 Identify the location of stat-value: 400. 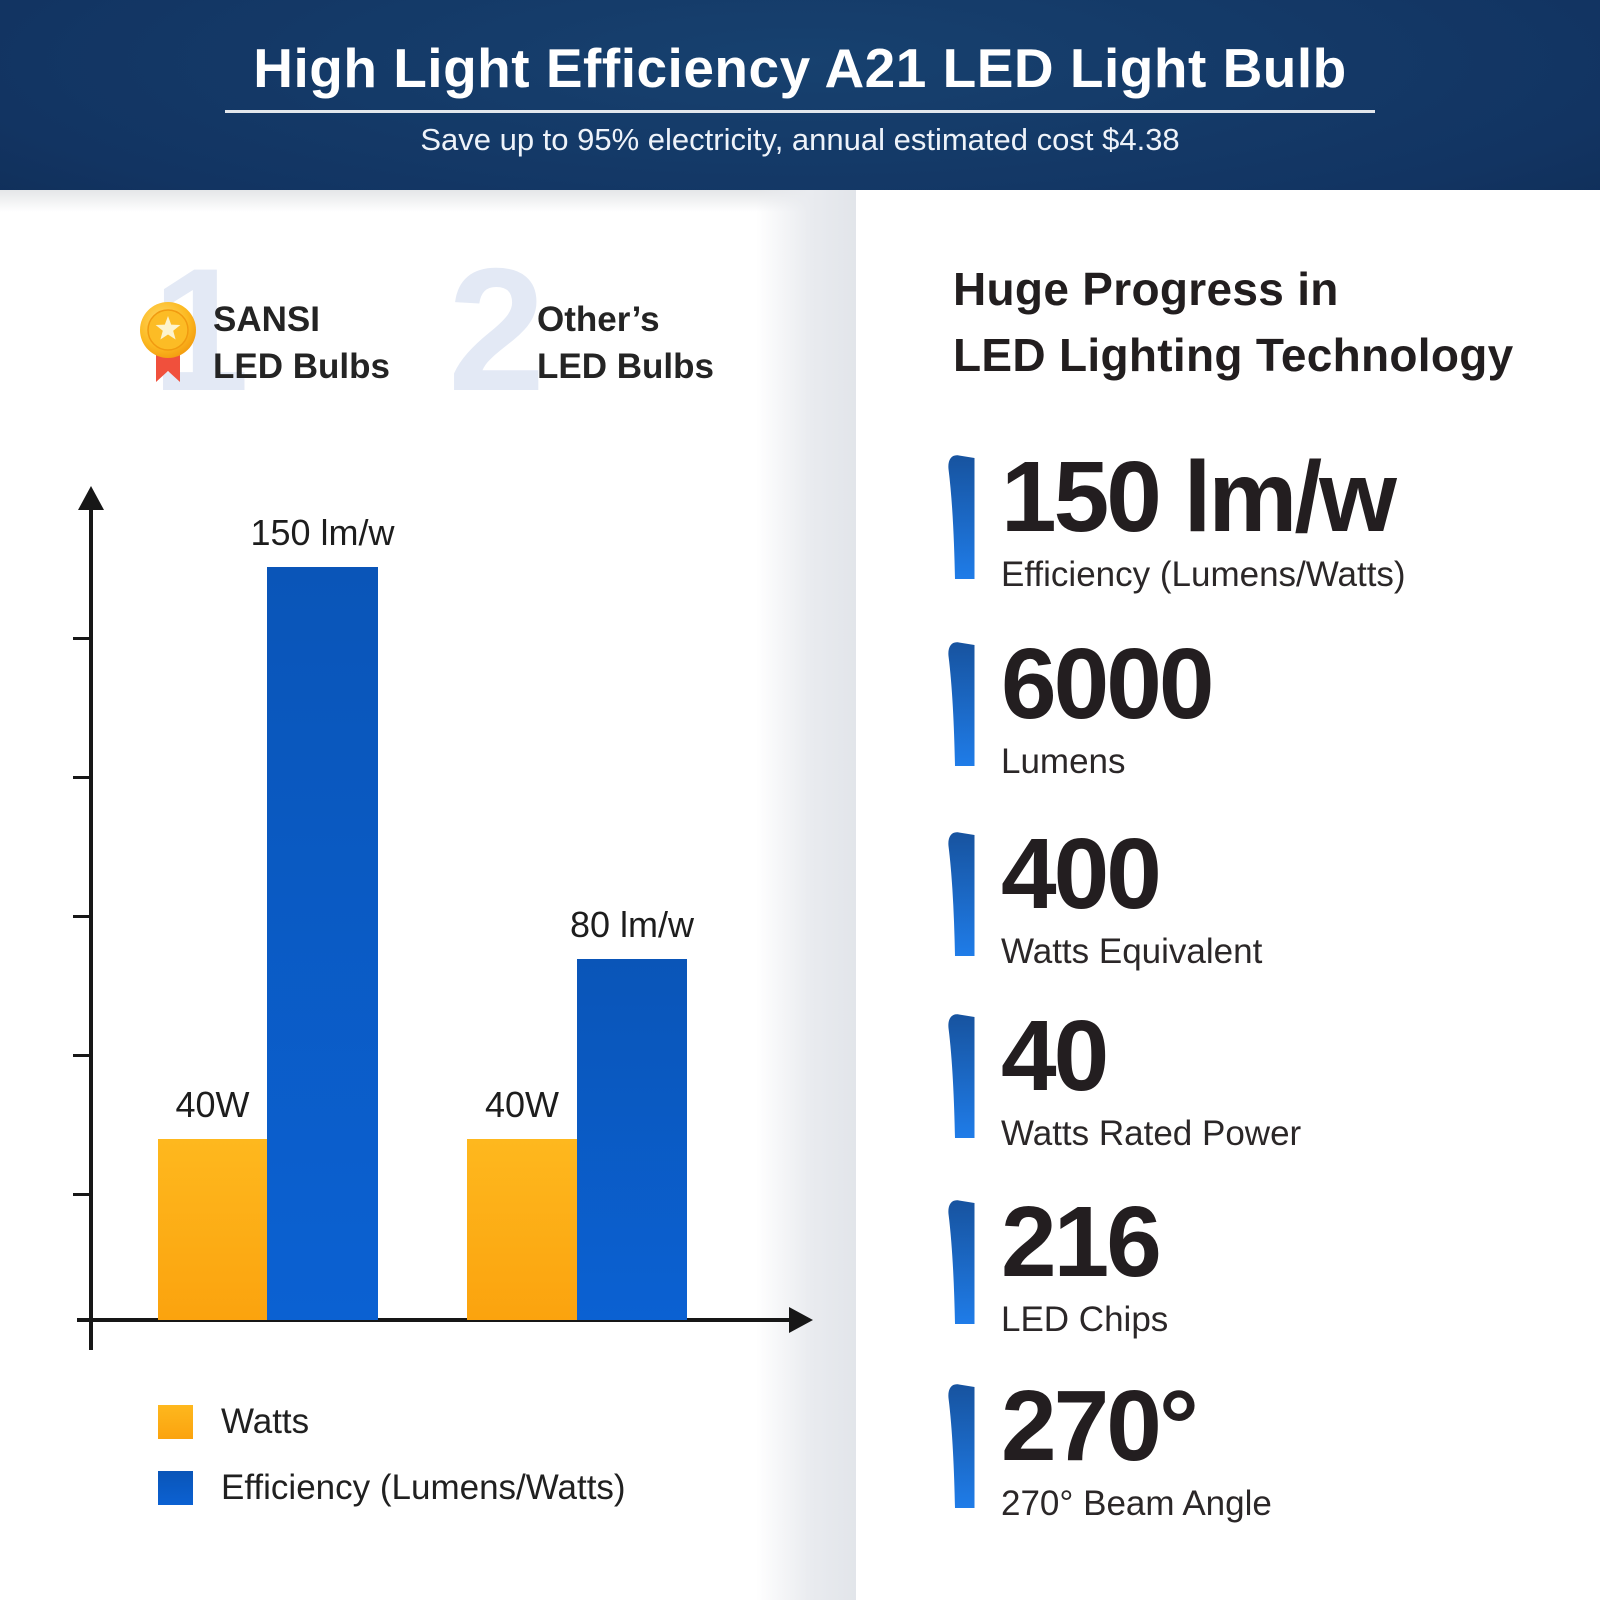
(1081, 874).